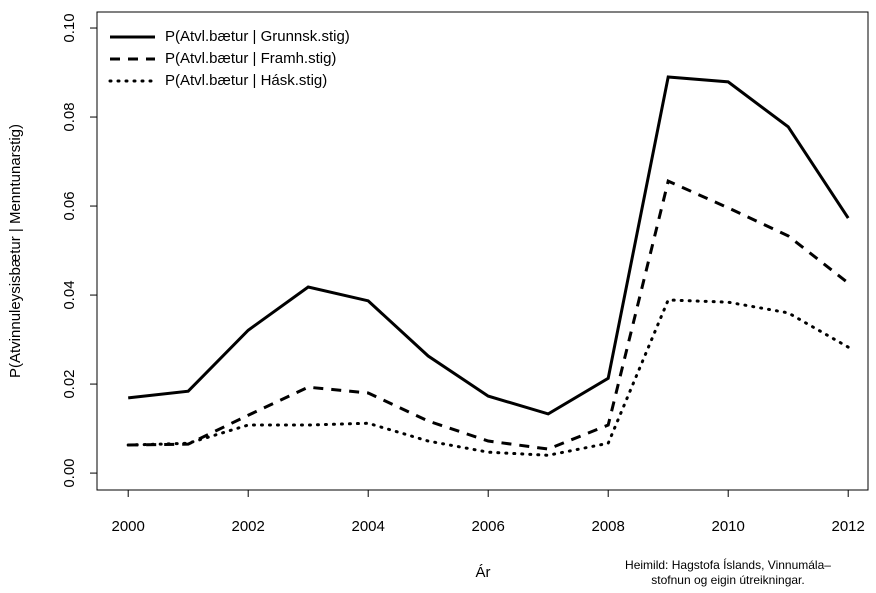 Image resolution: width=876 pixels, height=593 pixels. I want to click on legend-label: P(Atvl.bætur | Hásk.stig), so click(246, 80).